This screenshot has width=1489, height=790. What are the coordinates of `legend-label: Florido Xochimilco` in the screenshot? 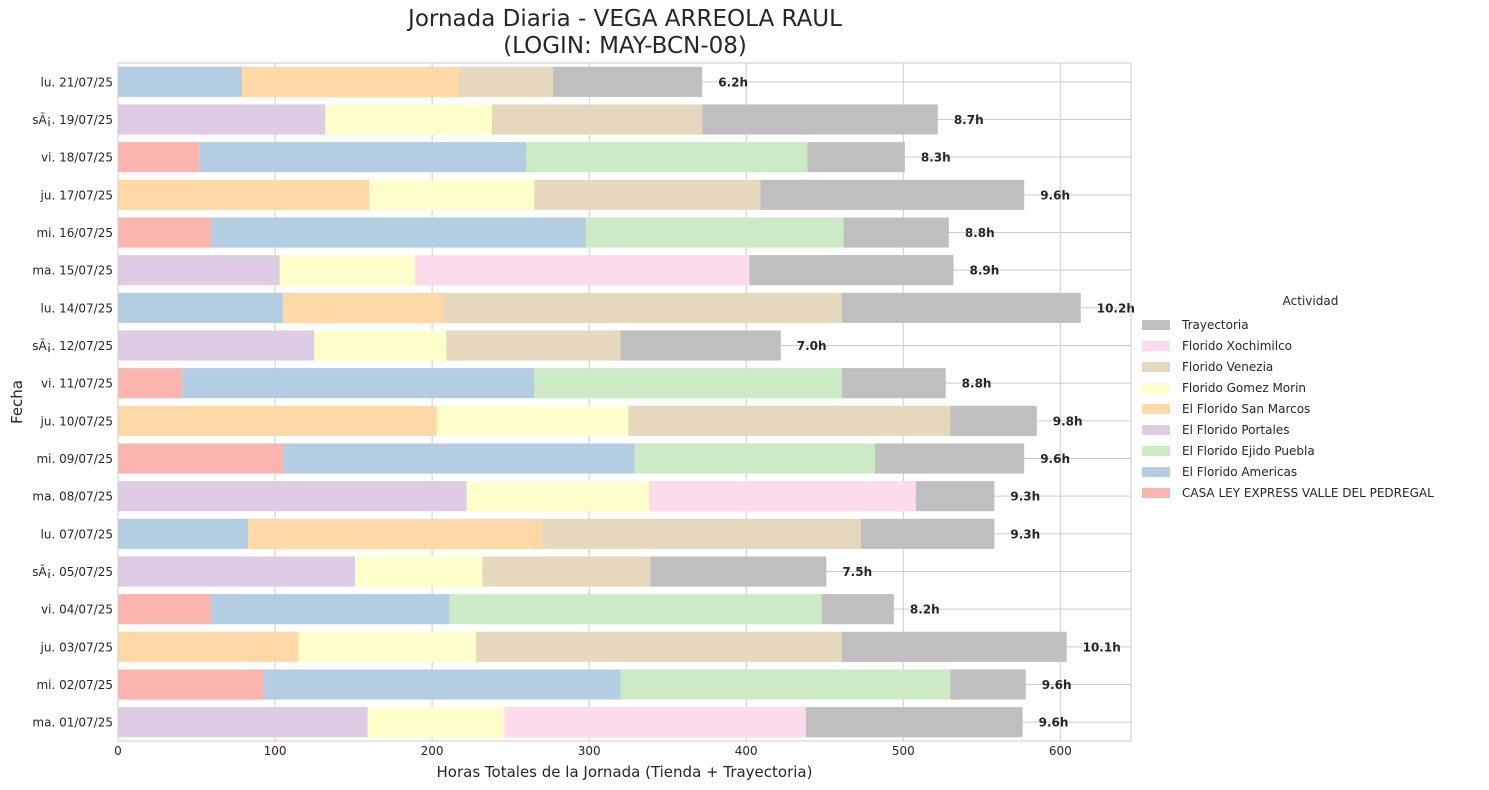 It's located at (1237, 345).